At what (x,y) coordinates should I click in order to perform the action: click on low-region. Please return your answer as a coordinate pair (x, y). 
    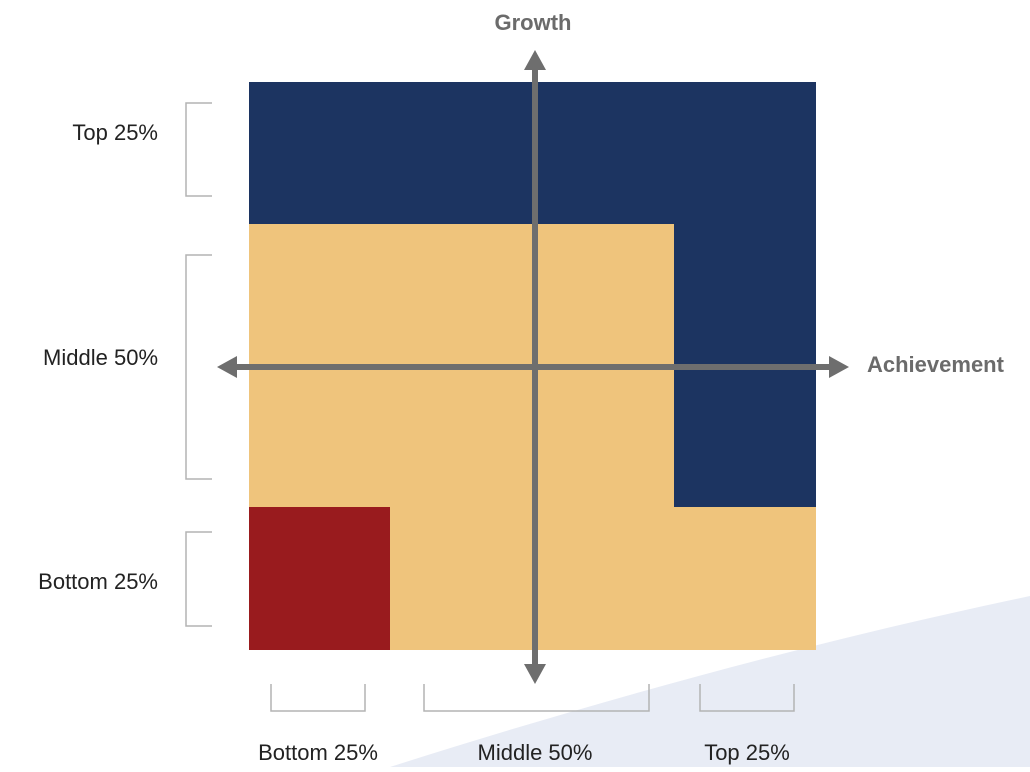
    Looking at the image, I should click on (319, 578).